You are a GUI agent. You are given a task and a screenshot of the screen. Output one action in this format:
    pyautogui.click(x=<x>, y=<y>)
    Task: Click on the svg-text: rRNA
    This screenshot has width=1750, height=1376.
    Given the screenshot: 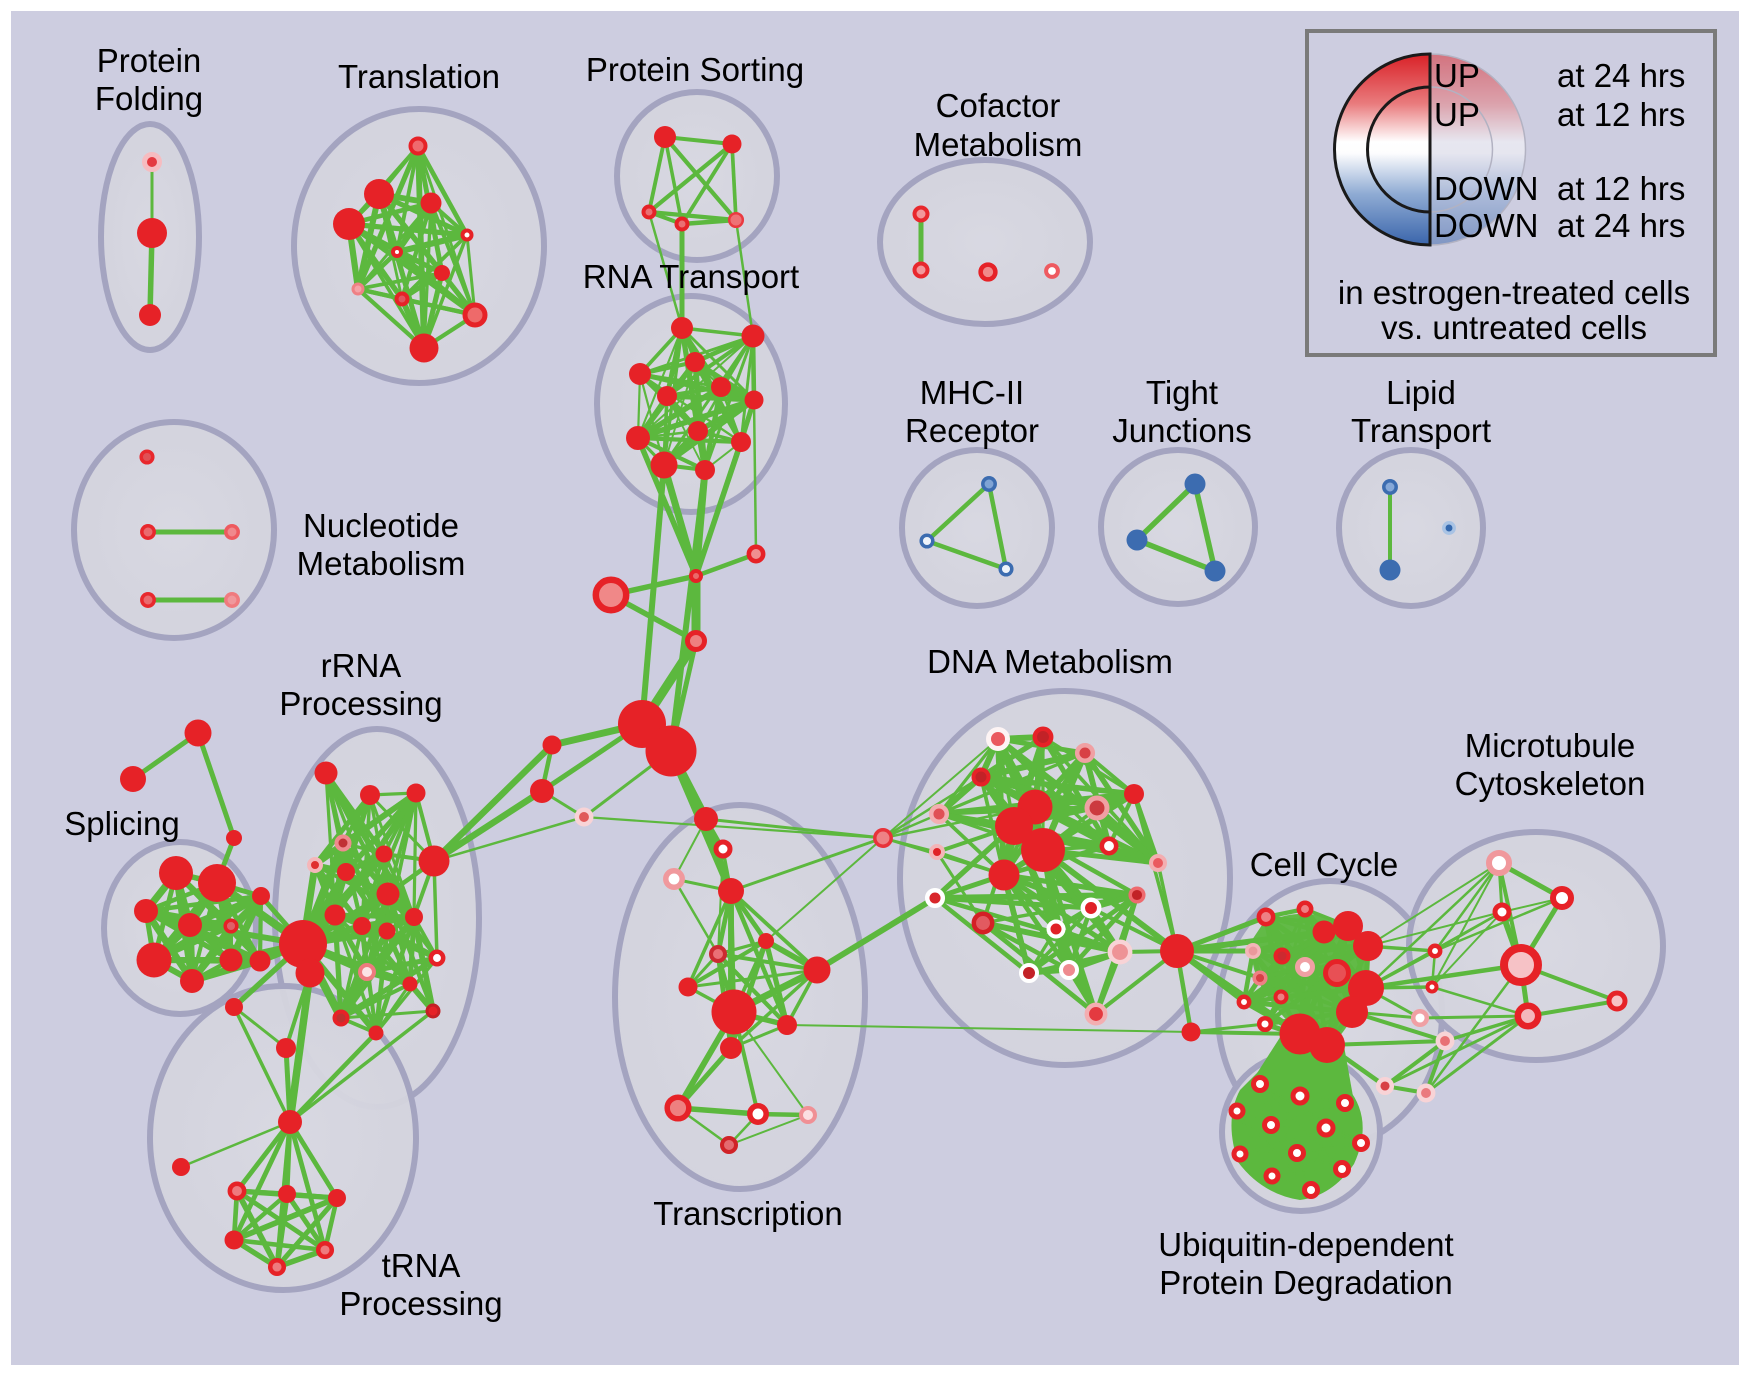 What is the action you would take?
    pyautogui.click(x=361, y=665)
    